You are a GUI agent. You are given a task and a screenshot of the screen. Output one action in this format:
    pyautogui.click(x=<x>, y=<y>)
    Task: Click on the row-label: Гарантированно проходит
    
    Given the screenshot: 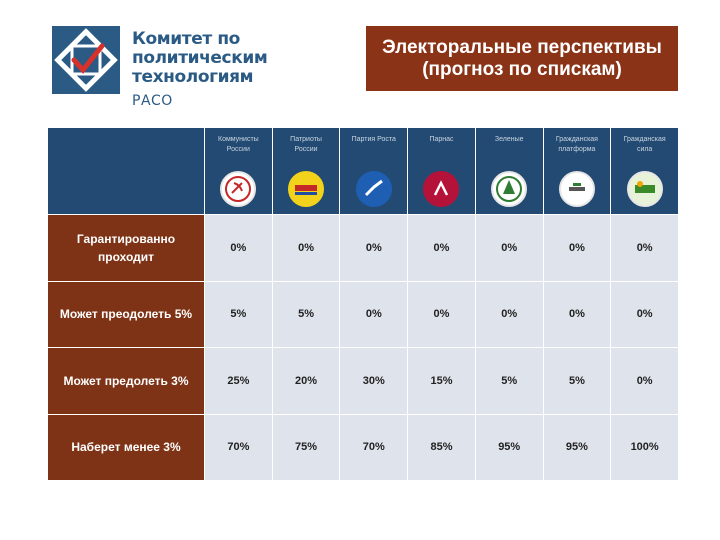 What is the action you would take?
    pyautogui.click(x=126, y=248)
    